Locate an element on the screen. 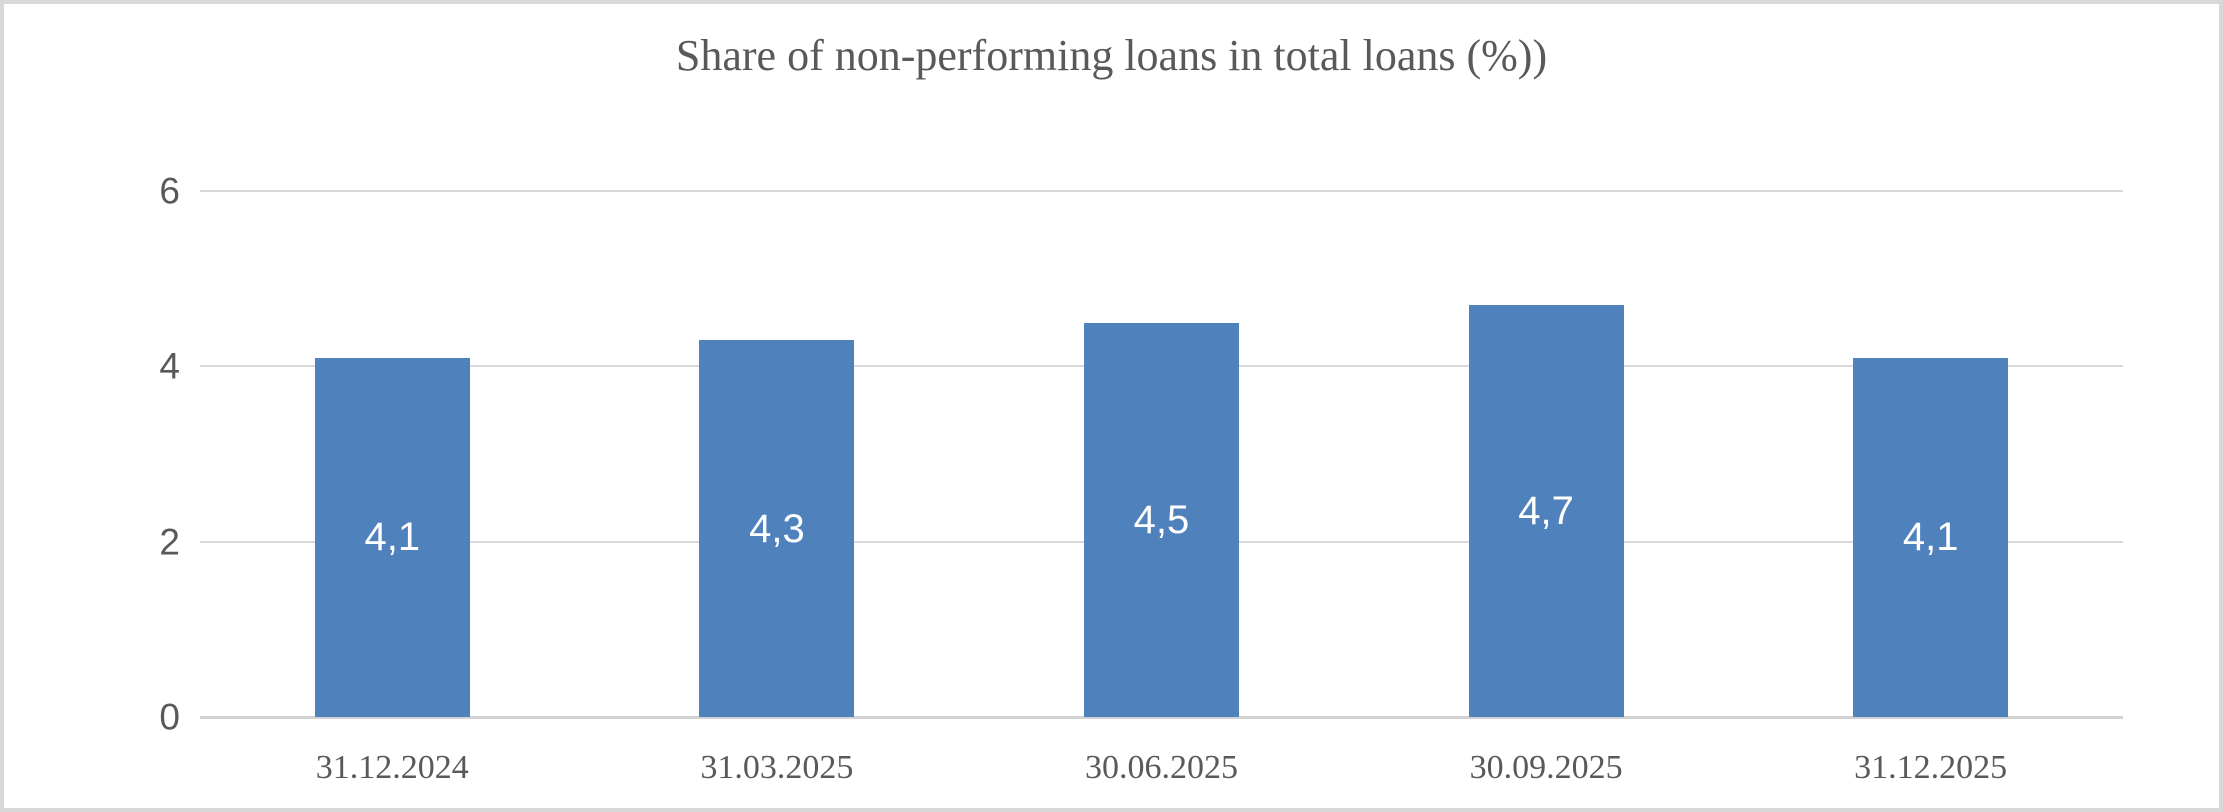  bar-30.06.2025: 4,5 is located at coordinates (1161, 519).